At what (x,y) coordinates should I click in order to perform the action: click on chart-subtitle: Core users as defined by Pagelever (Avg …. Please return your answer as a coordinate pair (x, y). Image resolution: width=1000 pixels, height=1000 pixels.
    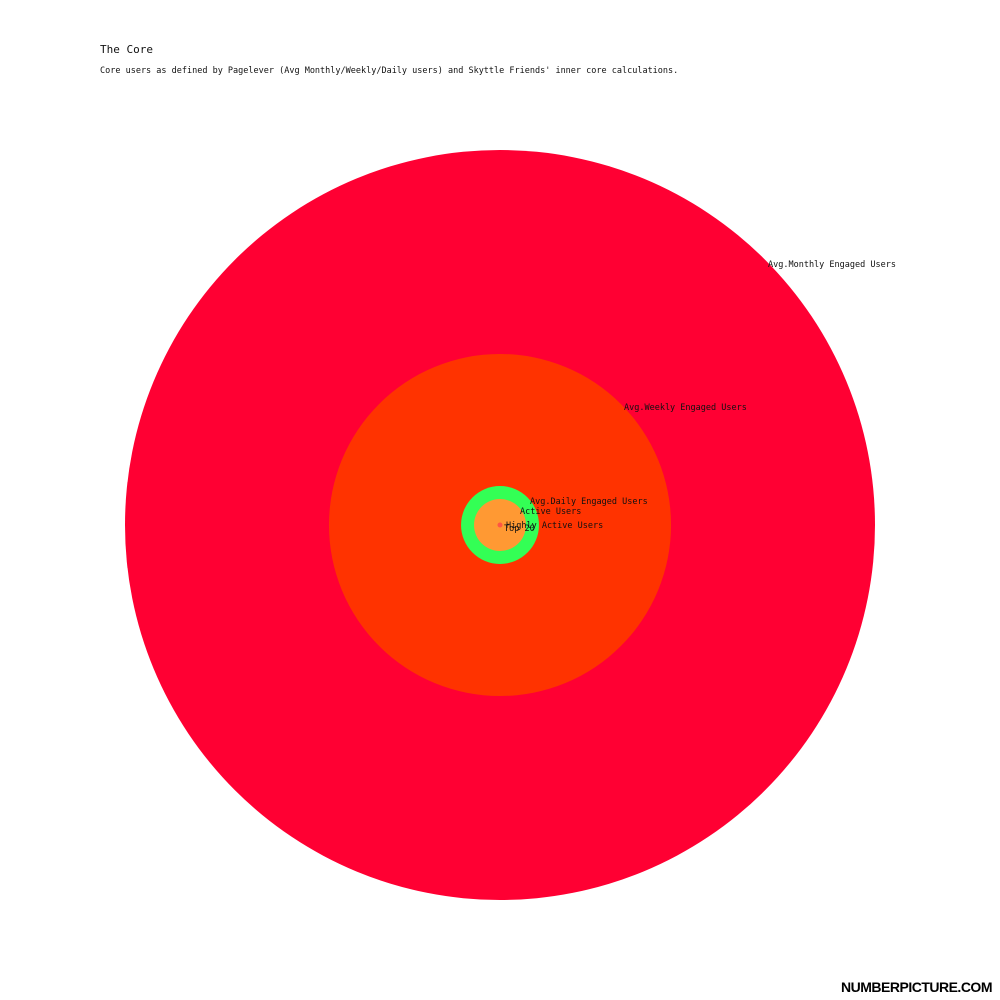
    Looking at the image, I should click on (389, 71).